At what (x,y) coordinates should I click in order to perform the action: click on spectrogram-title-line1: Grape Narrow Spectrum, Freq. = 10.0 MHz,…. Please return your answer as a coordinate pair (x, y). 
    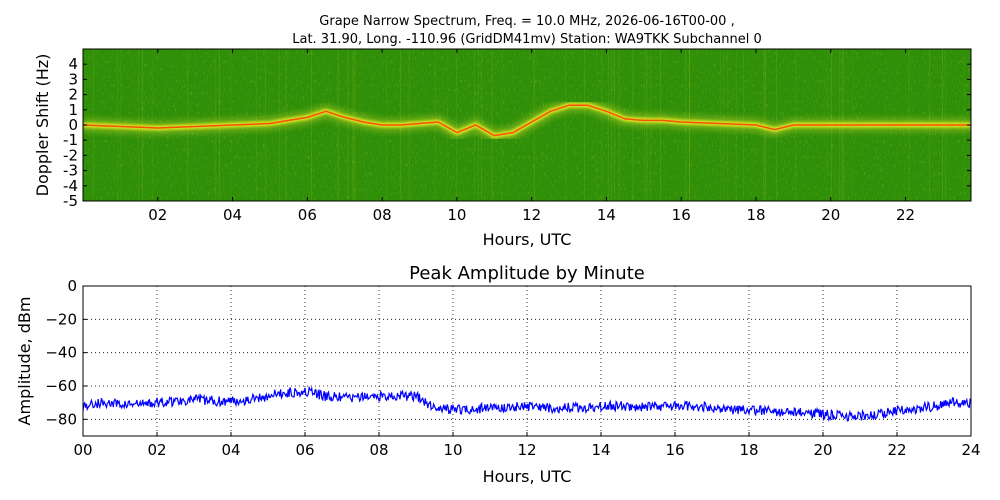
    Looking at the image, I should click on (526, 21).